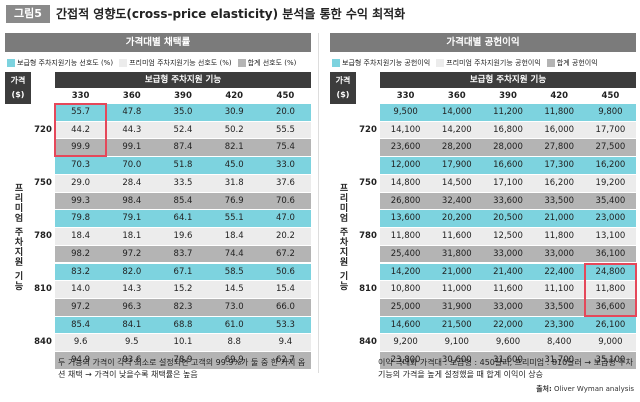 Image resolution: width=640 pixels, height=402 pixels. What do you see at coordinates (456, 200) in the screenshot?
I see `table-cell: 32,400` at bounding box center [456, 200].